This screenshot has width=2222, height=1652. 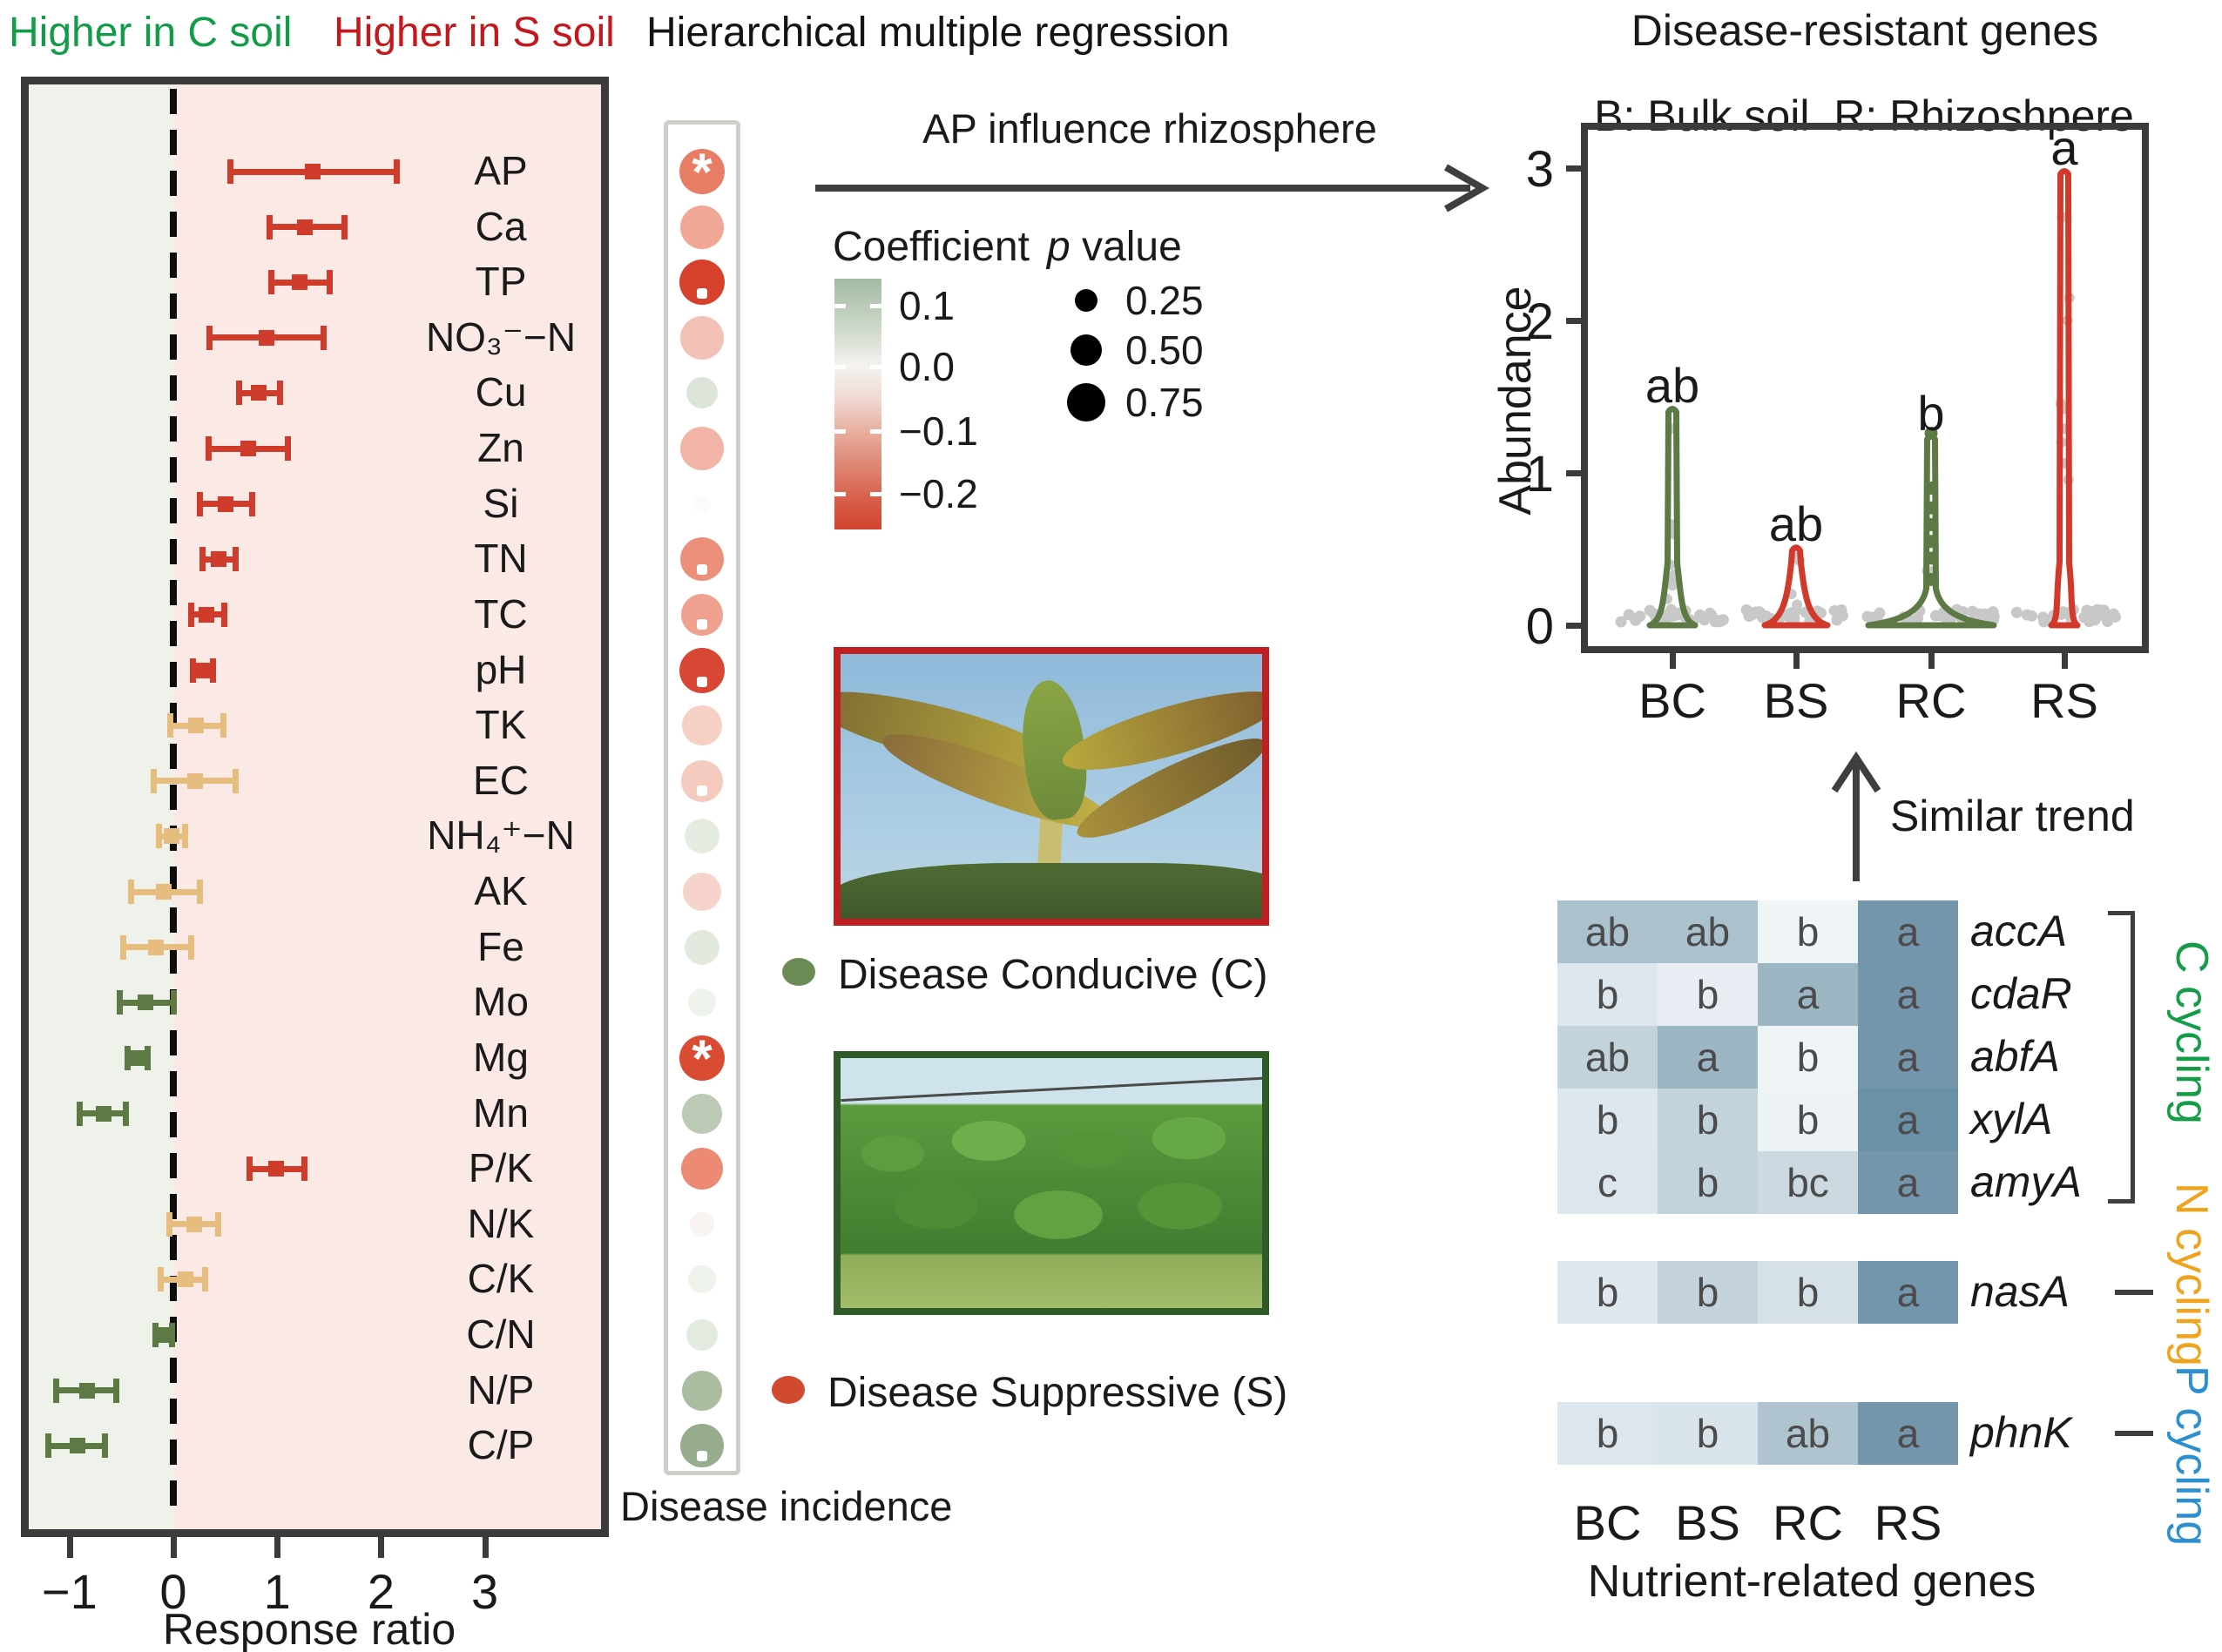 I want to click on heatmap-column-label: RC, so click(x=1808, y=1522).